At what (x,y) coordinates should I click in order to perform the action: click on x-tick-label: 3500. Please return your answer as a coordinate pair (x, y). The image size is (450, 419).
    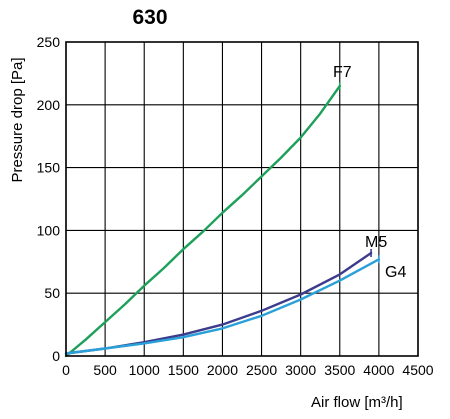
    Looking at the image, I should click on (339, 370).